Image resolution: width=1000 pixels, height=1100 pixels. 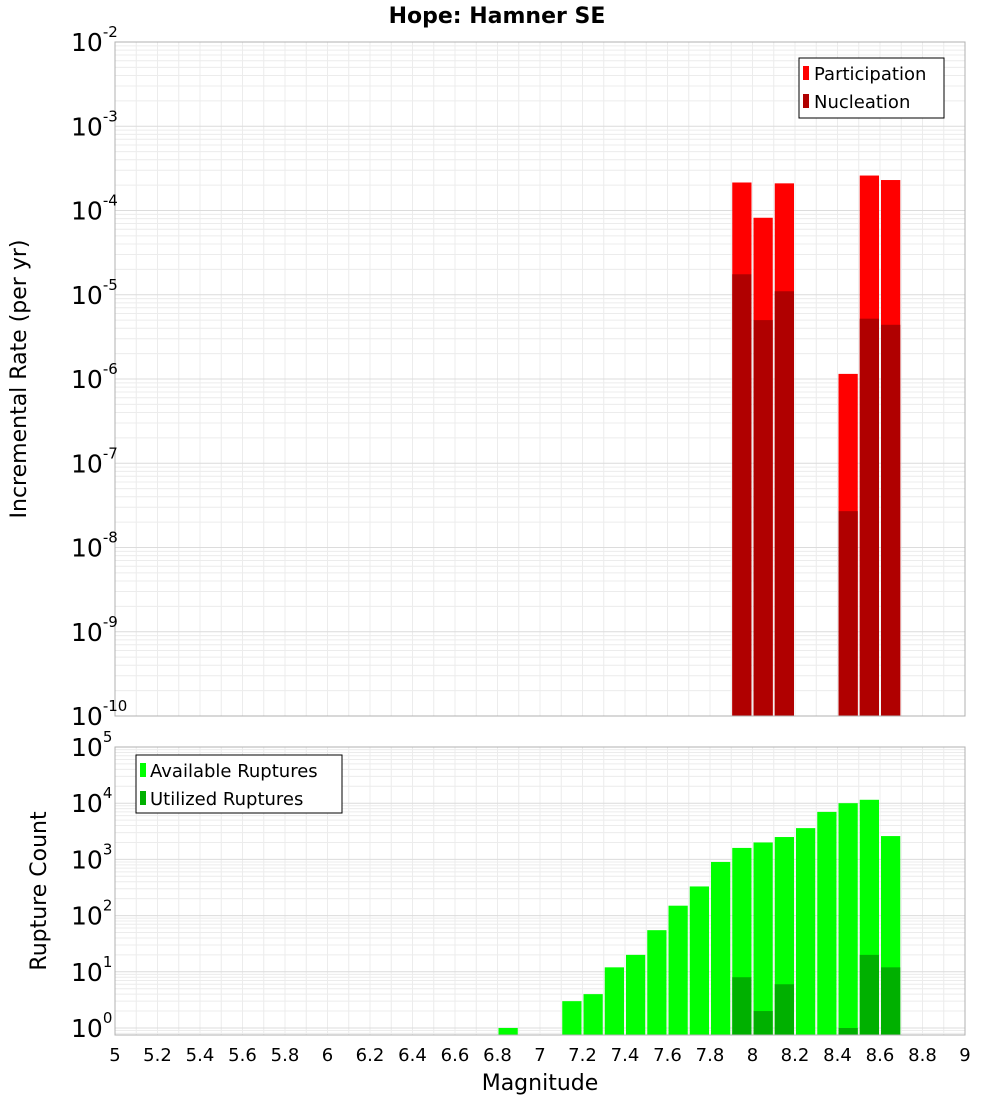 I want to click on bottom-legend: Available Ruptures Utilized Ruptures, so click(x=239, y=784).